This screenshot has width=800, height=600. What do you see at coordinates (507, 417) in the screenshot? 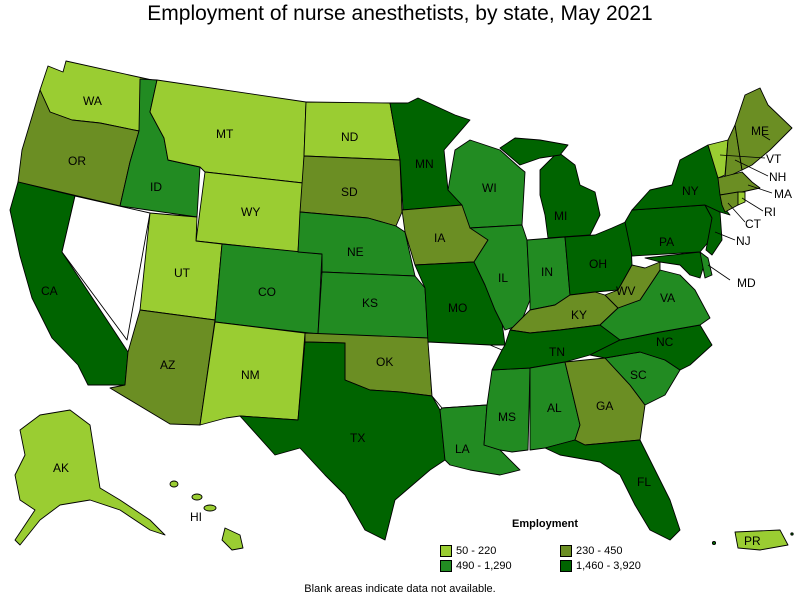
I see `label-ms: MS` at bounding box center [507, 417].